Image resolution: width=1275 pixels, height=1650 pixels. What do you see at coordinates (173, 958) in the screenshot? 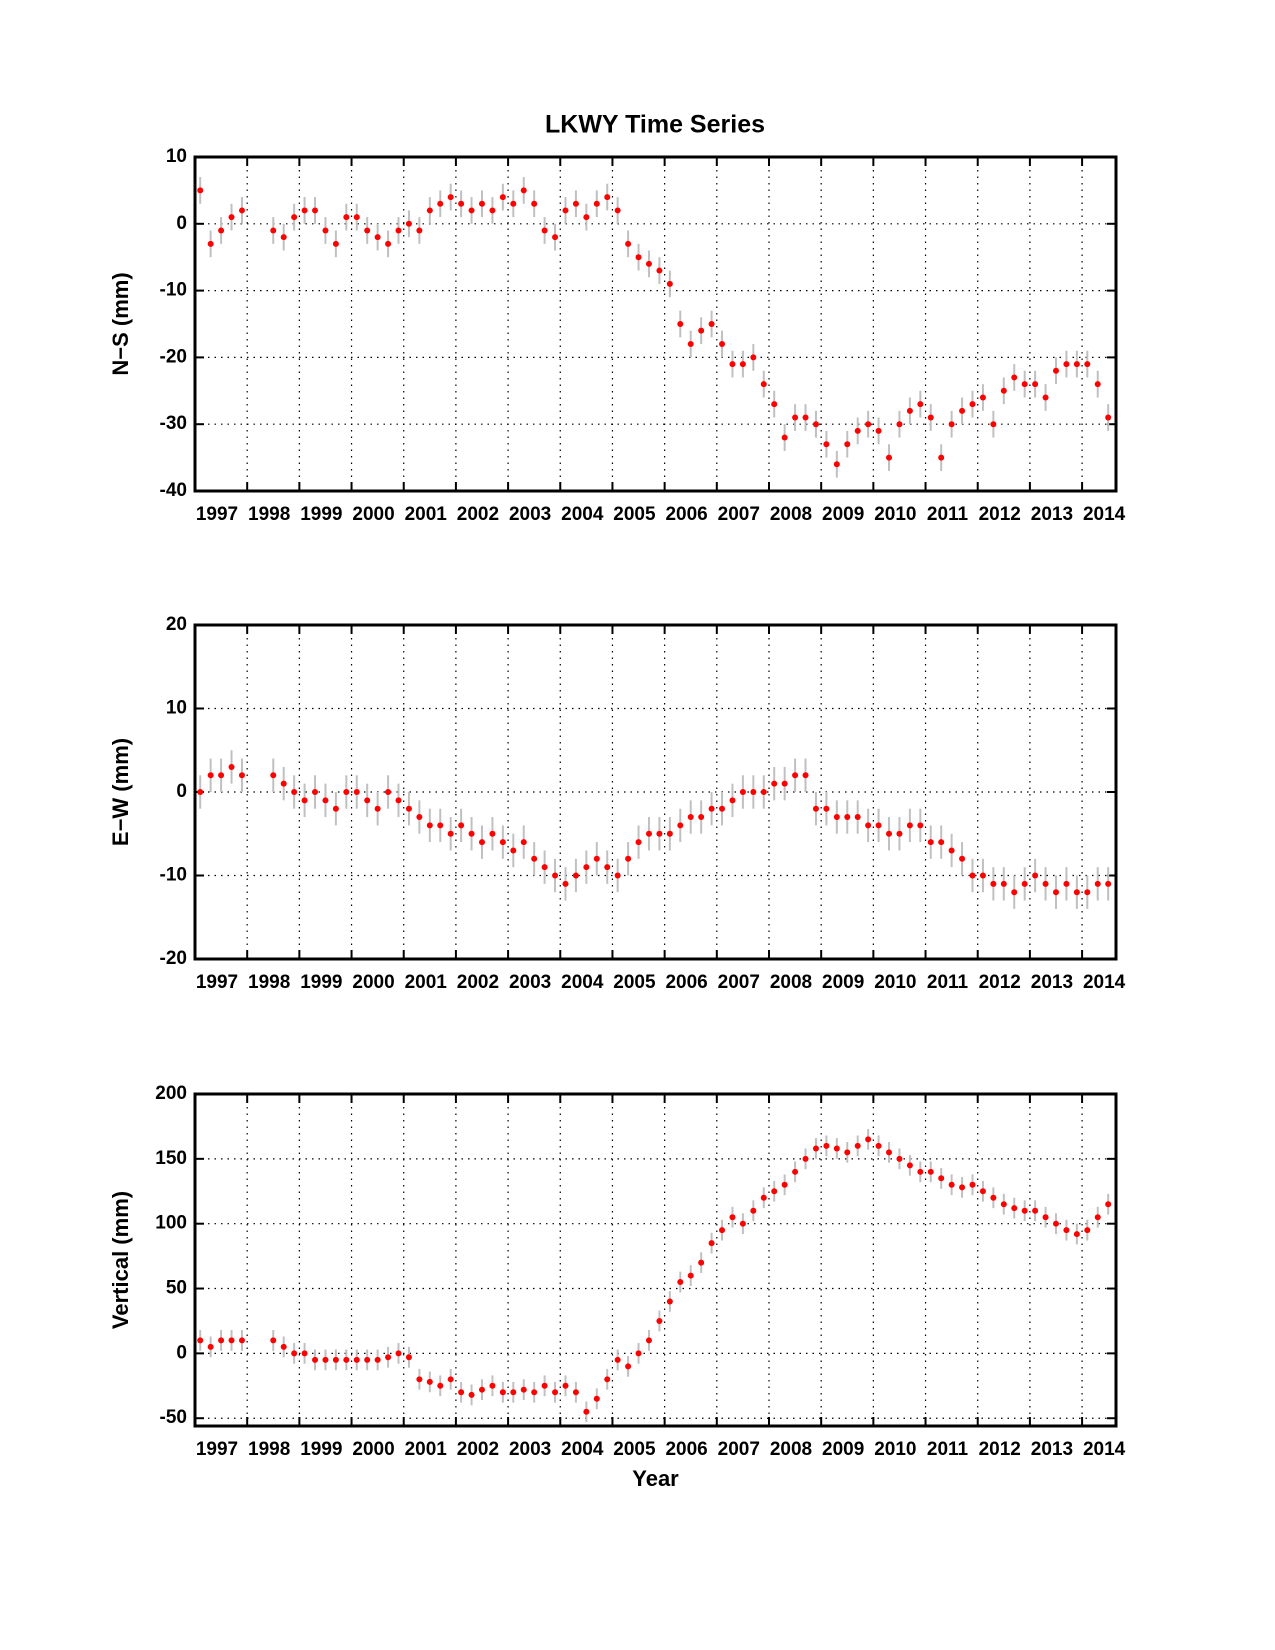
I see `y-tick-label: -20` at bounding box center [173, 958].